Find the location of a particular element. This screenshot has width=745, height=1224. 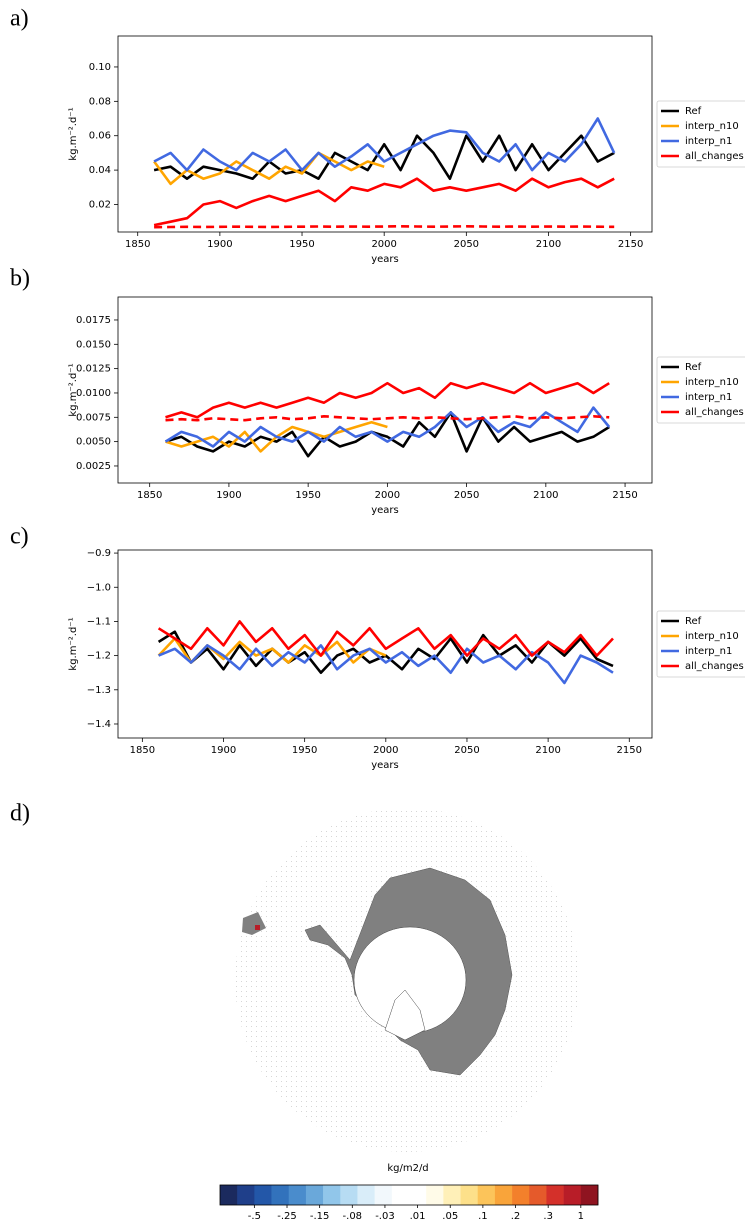

panel-label: d) is located at coordinates (20, 814).